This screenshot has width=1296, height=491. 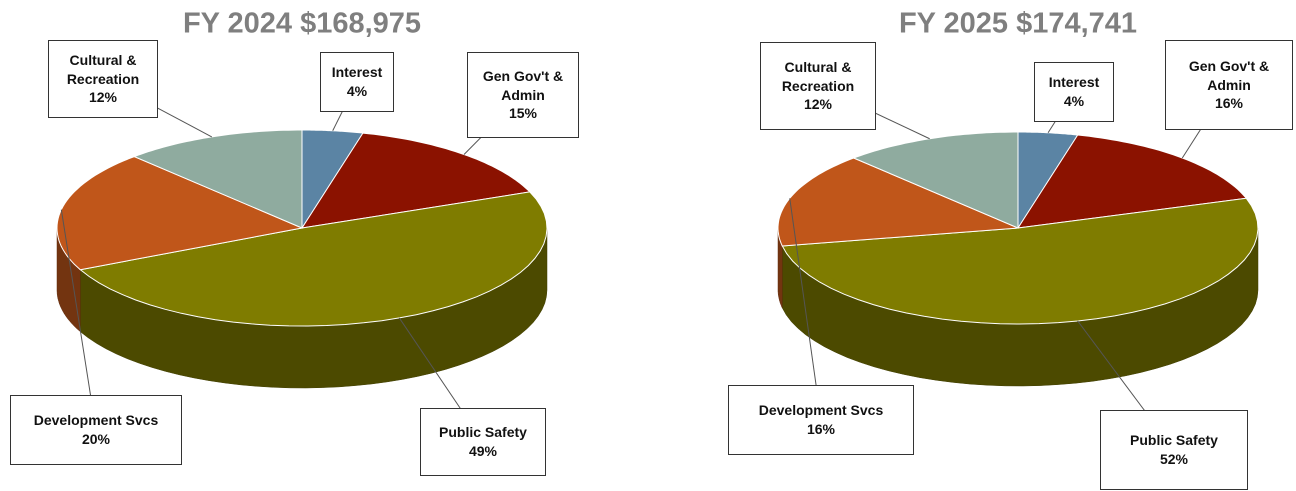 What do you see at coordinates (483, 442) in the screenshot?
I see `data-label: Public Safety 49%` at bounding box center [483, 442].